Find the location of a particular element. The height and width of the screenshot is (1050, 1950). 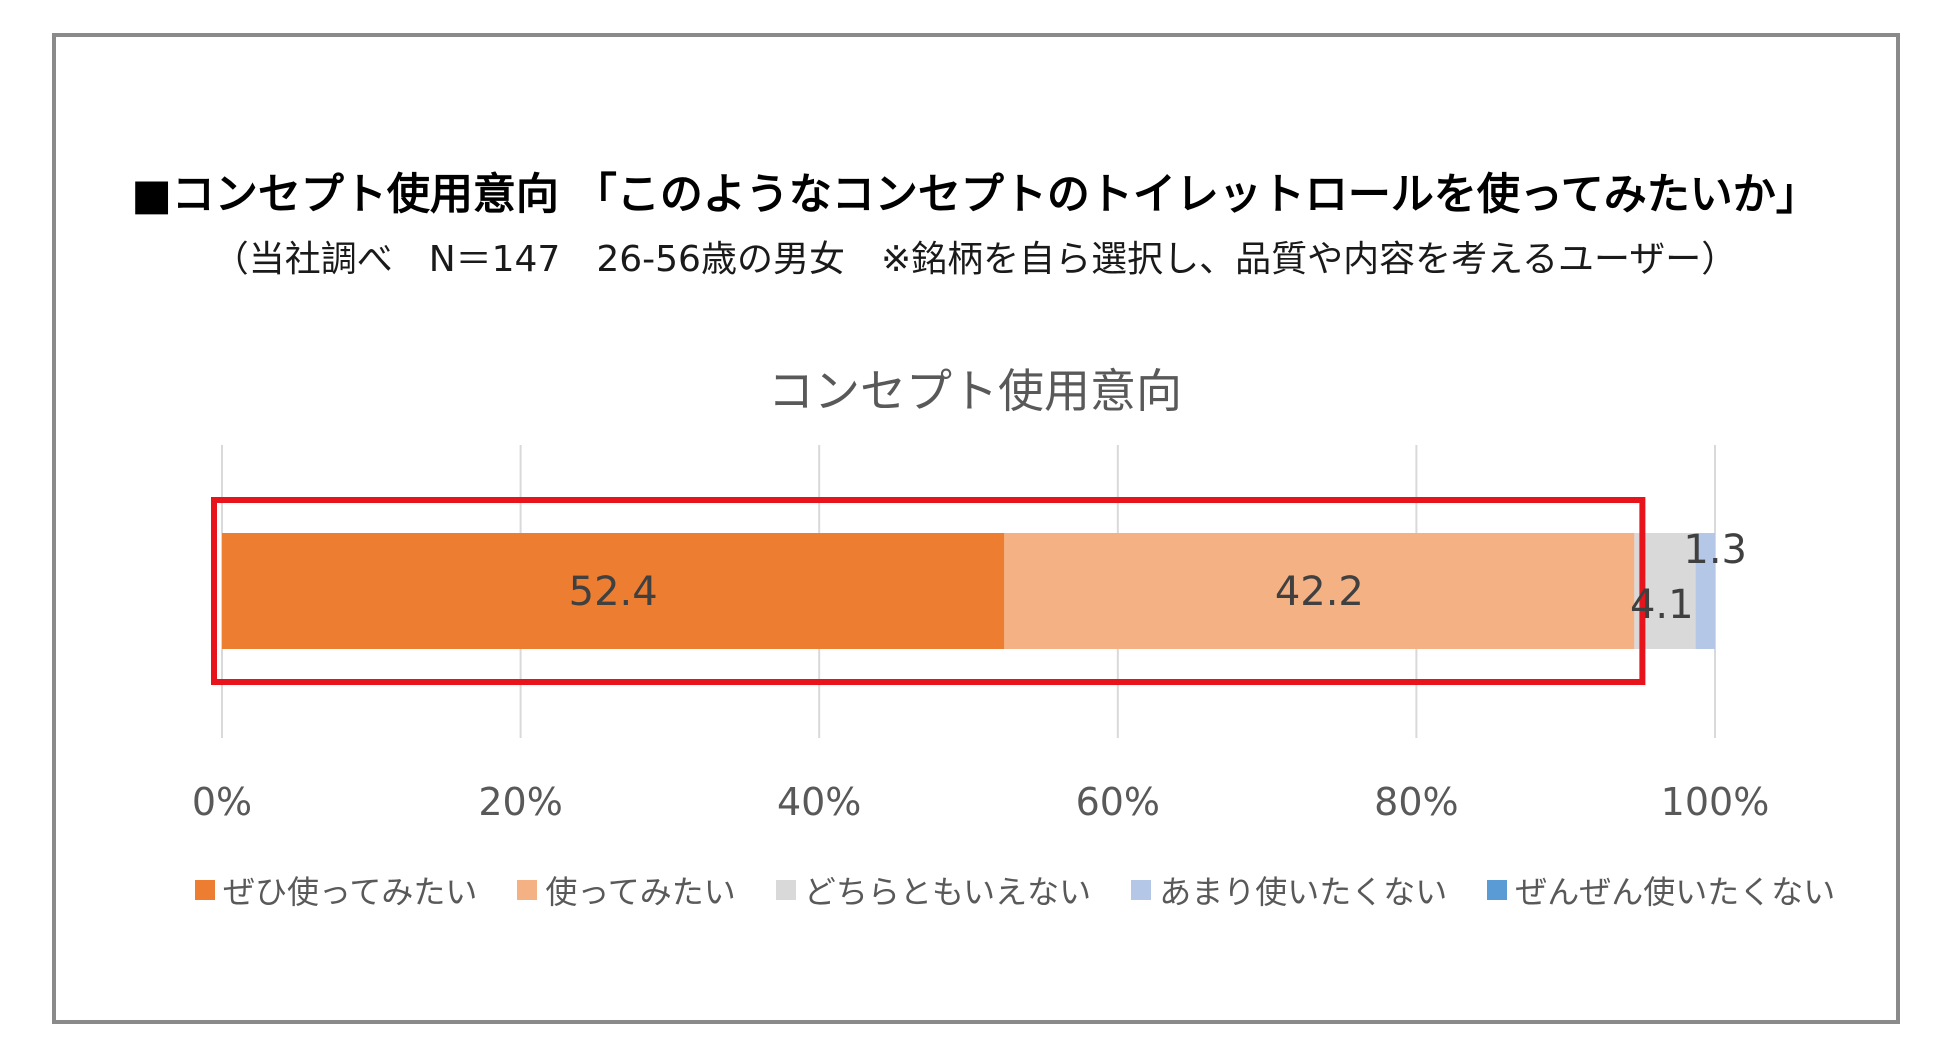

x-tick-label: 60% is located at coordinates (1118, 802).